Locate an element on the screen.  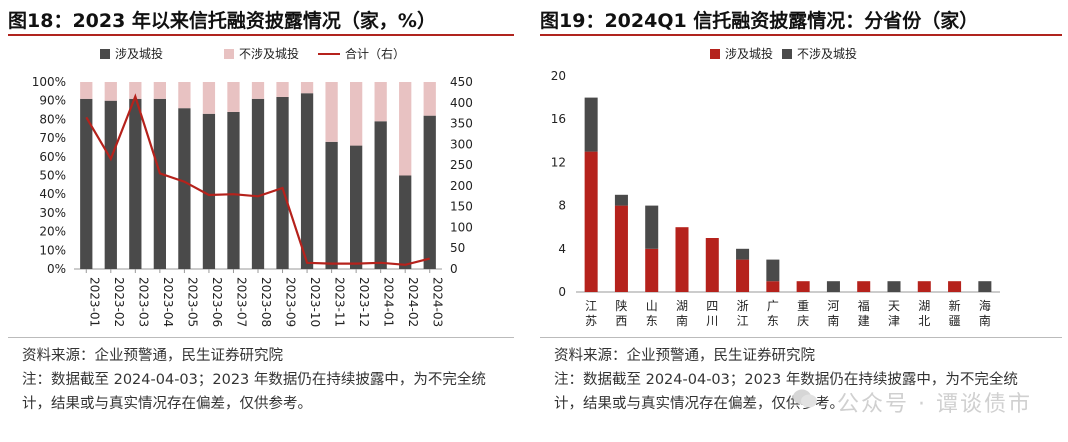
x-tick-label: 新 is located at coordinates (955, 305).